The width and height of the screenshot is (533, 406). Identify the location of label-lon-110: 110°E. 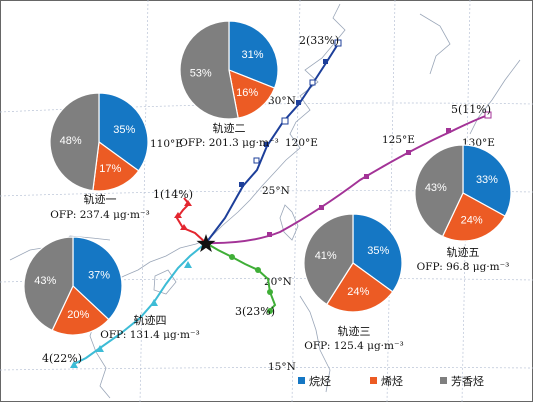
(166, 144).